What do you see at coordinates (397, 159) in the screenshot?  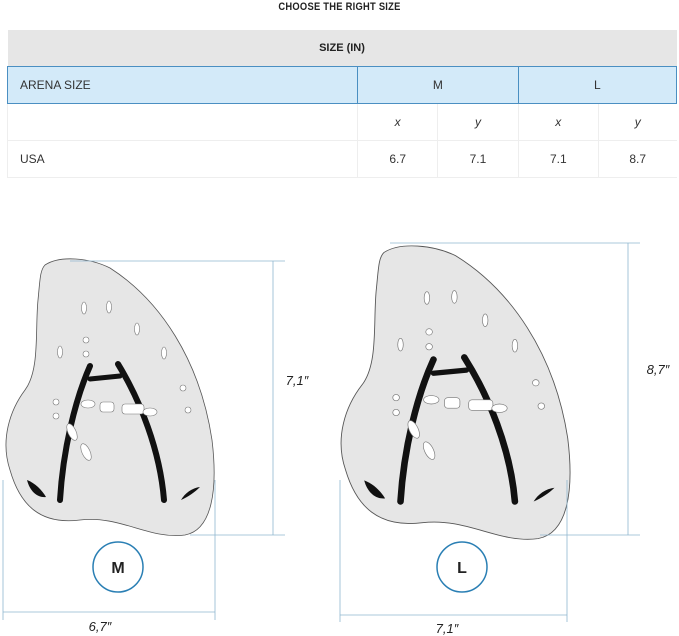 I see `cell: 6.7` at bounding box center [397, 159].